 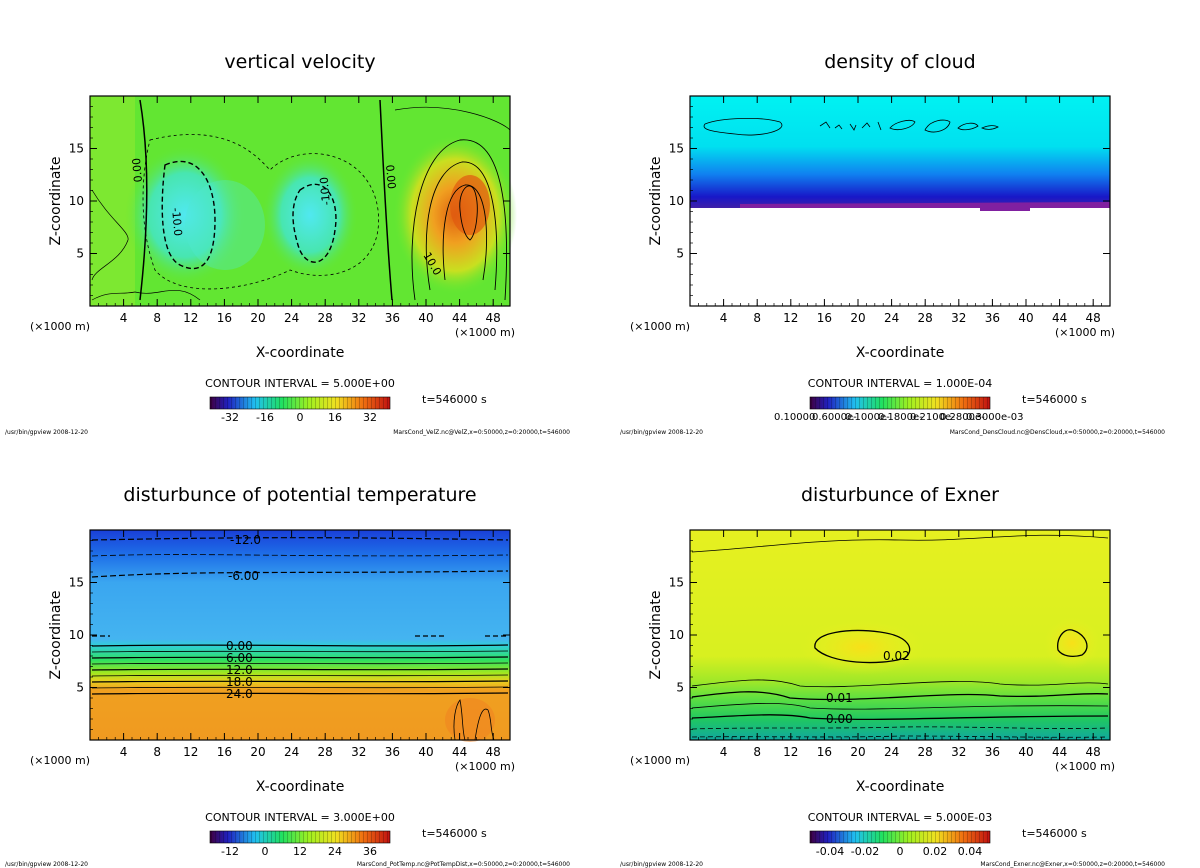 What do you see at coordinates (335, 851) in the screenshot?
I see `colorbar-label: 24` at bounding box center [335, 851].